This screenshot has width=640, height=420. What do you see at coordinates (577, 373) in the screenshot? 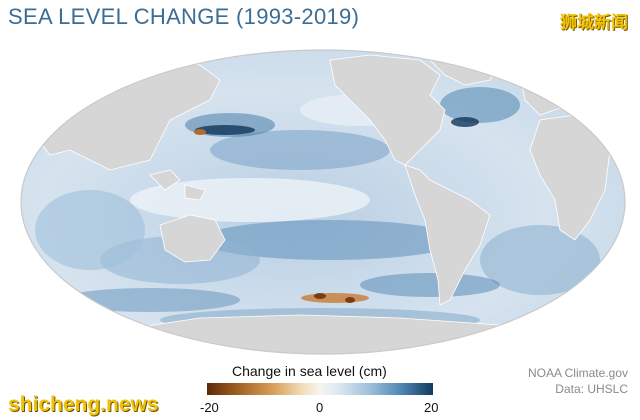
I see `credit-source: NOAA Climate.gov` at bounding box center [577, 373].